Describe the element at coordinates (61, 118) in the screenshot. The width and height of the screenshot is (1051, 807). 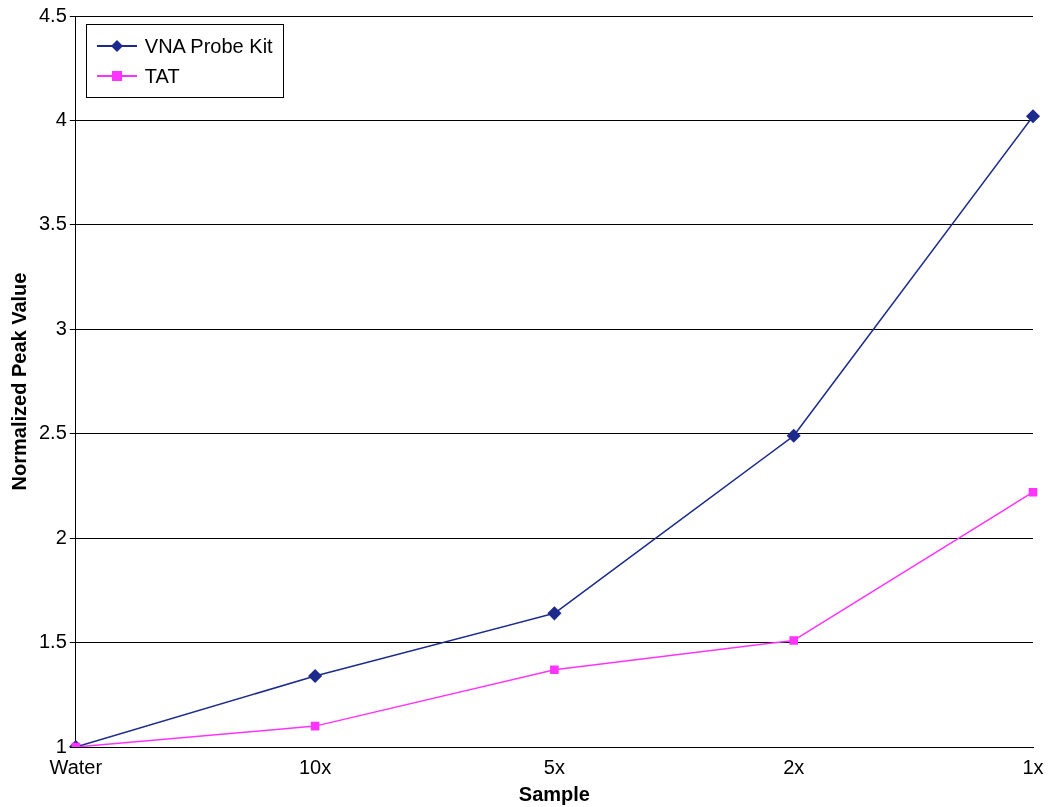
I see `y-tick-label: 4` at that location.